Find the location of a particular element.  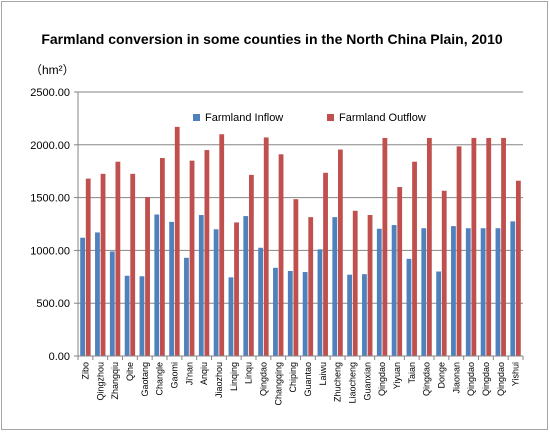

legend-label: Farmland Outflow is located at coordinates (382, 118).